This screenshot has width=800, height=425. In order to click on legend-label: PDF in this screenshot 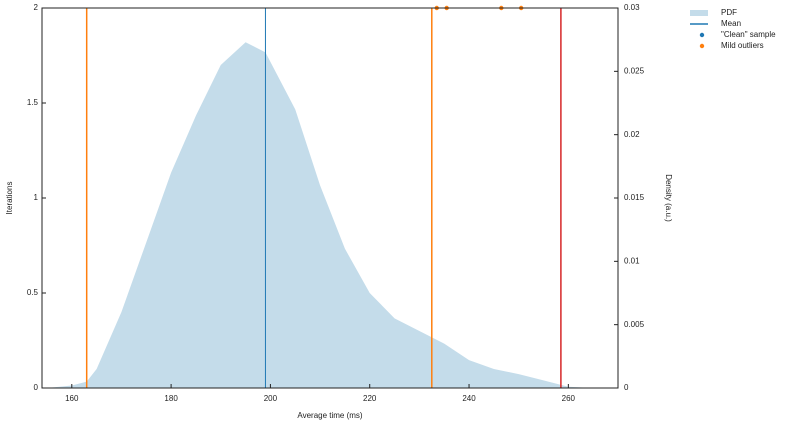, I will do `click(729, 12)`.